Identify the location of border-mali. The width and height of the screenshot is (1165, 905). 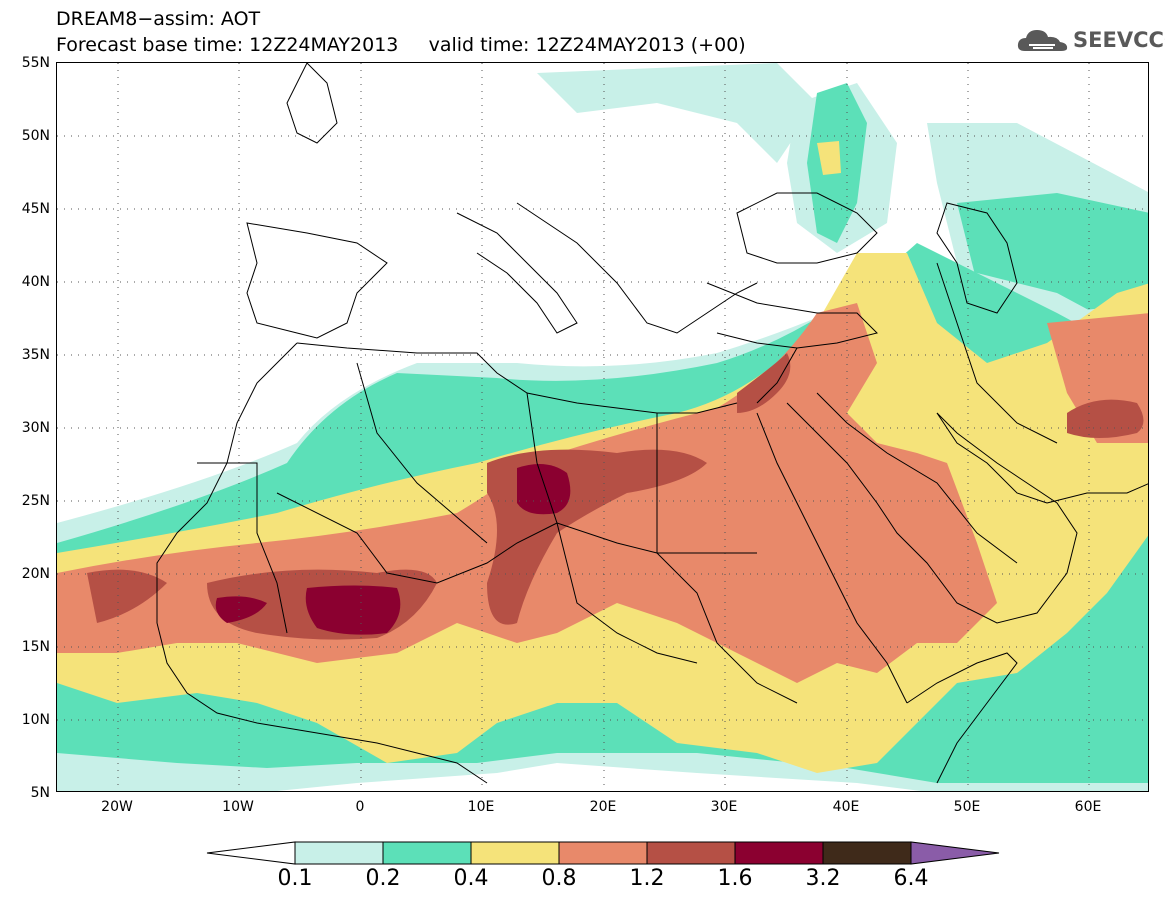
(417, 538).